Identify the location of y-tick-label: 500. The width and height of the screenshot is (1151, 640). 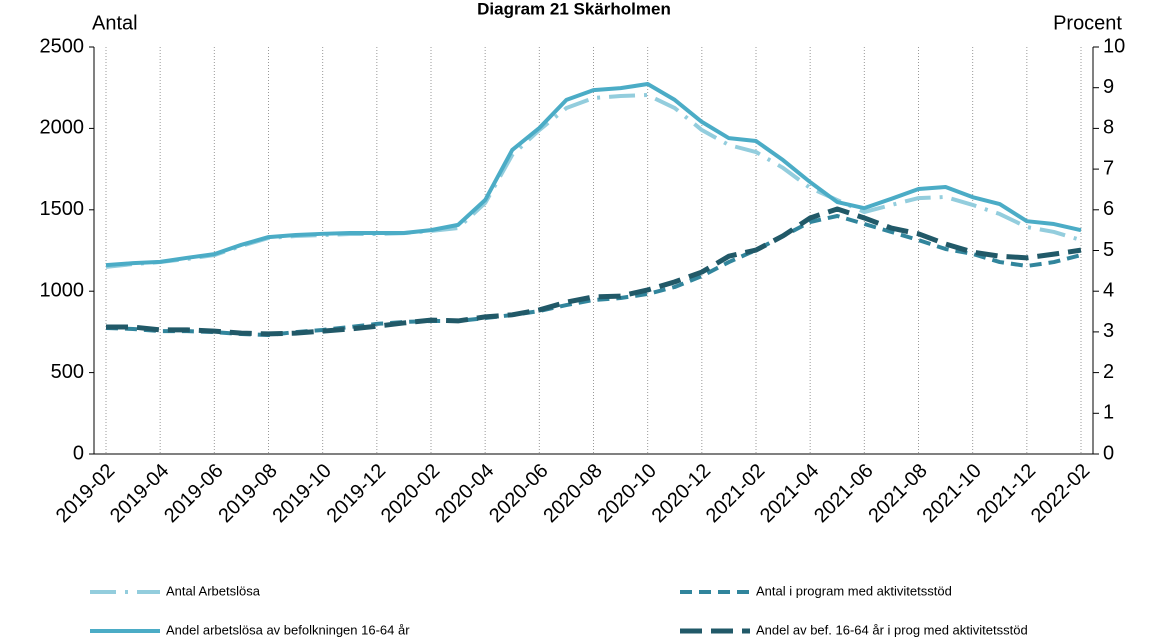
(67, 372).